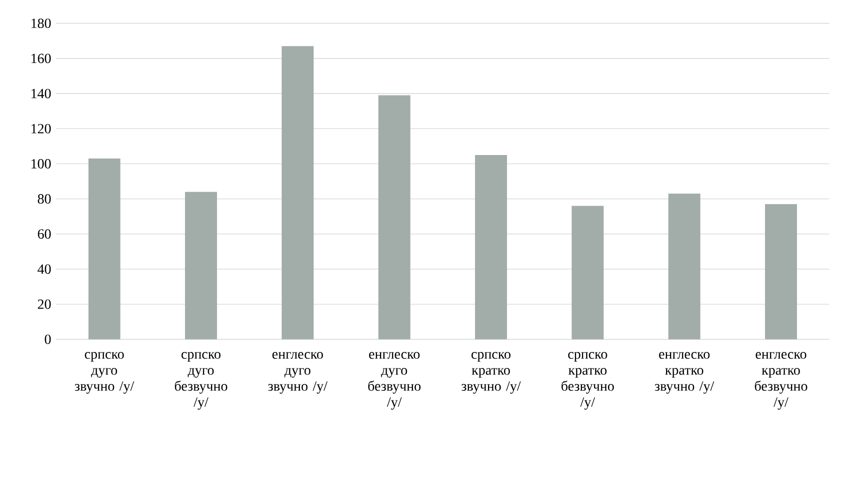  I want to click on x-tick-label: енглеско кратко безвучно /у/, so click(781, 381).